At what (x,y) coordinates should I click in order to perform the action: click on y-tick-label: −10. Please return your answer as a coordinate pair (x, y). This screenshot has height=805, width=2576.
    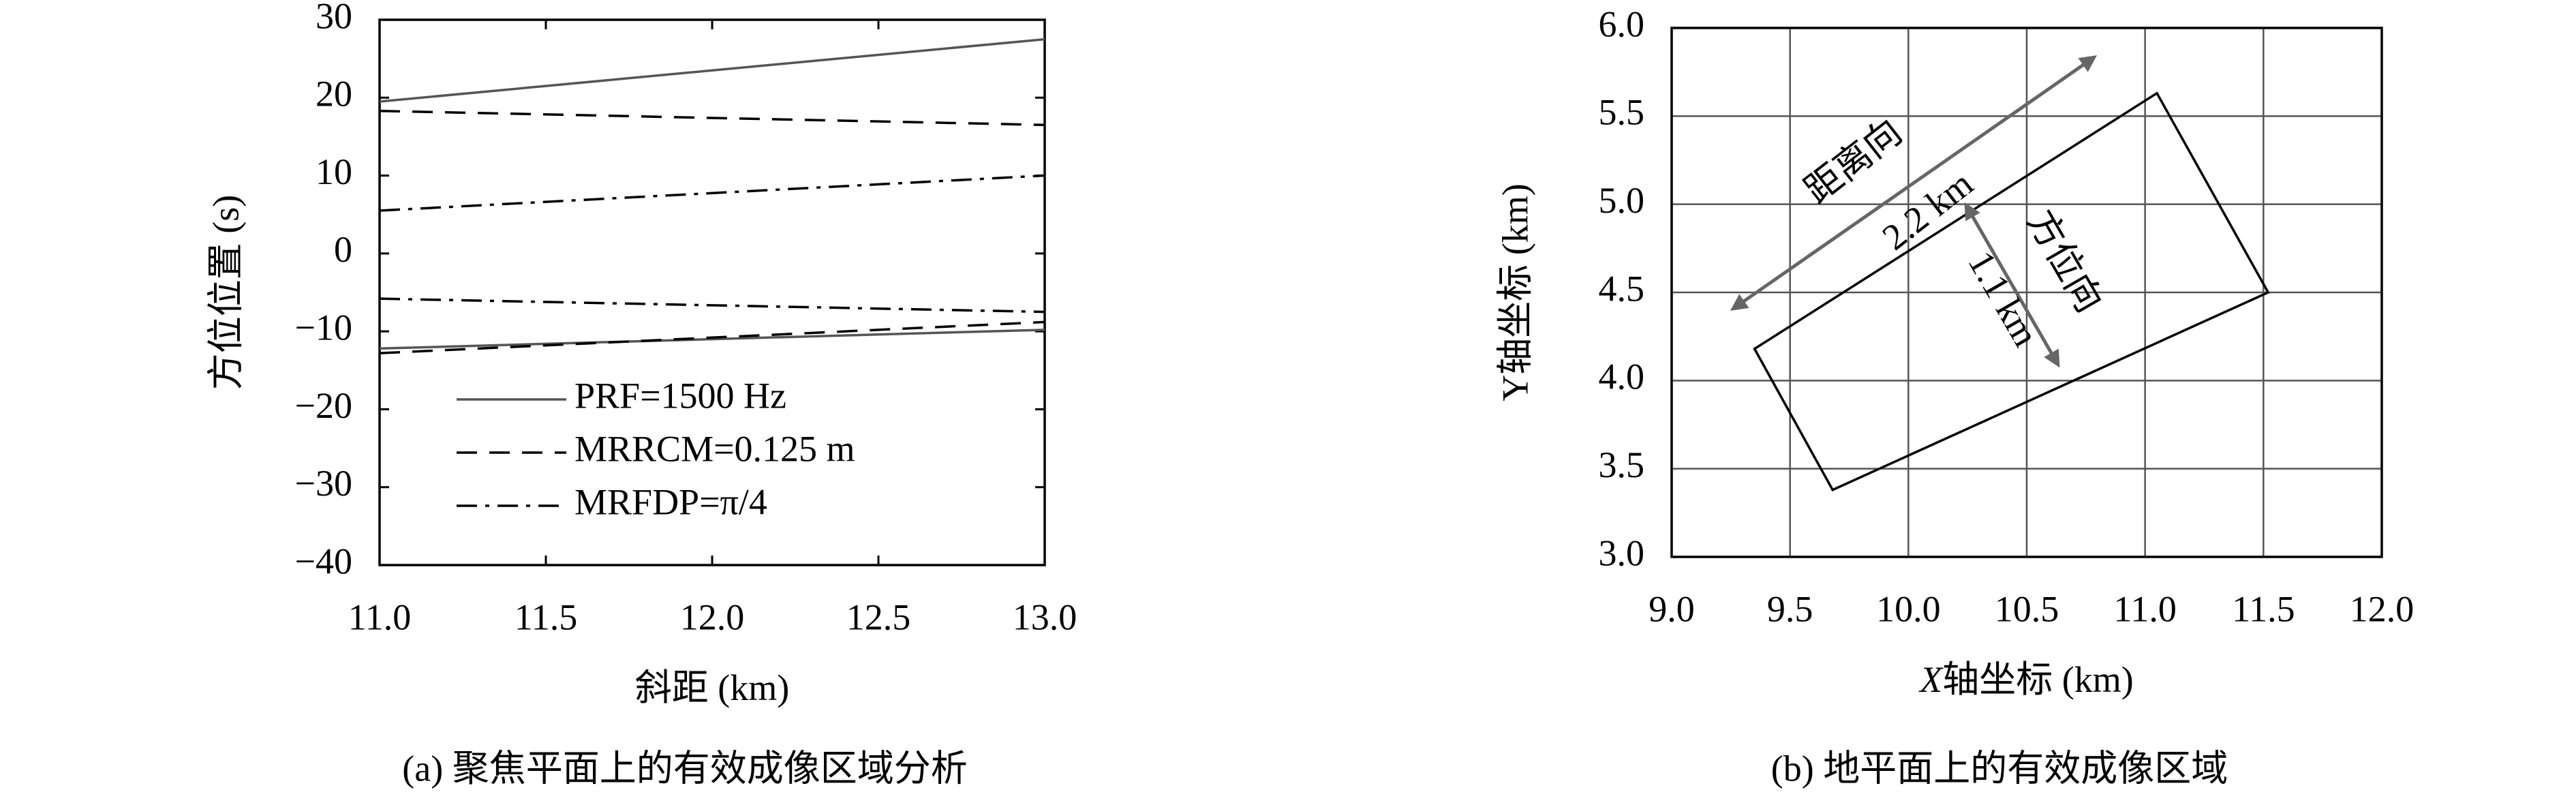
    Looking at the image, I should click on (323, 327).